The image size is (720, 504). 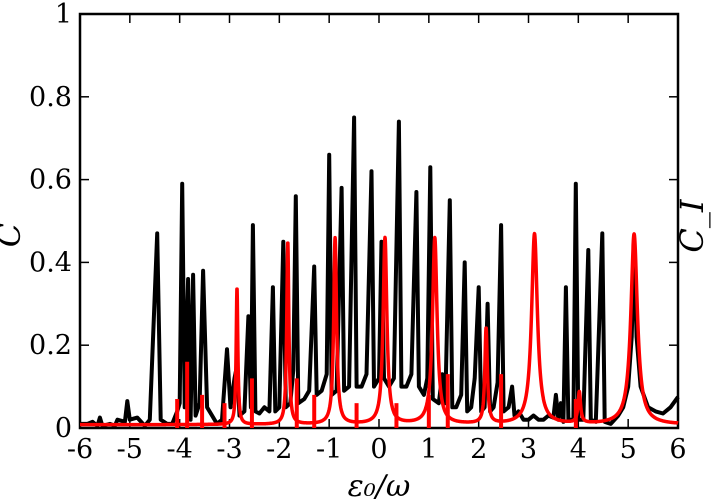 I want to click on x-tick-label: -3, so click(x=229, y=449).